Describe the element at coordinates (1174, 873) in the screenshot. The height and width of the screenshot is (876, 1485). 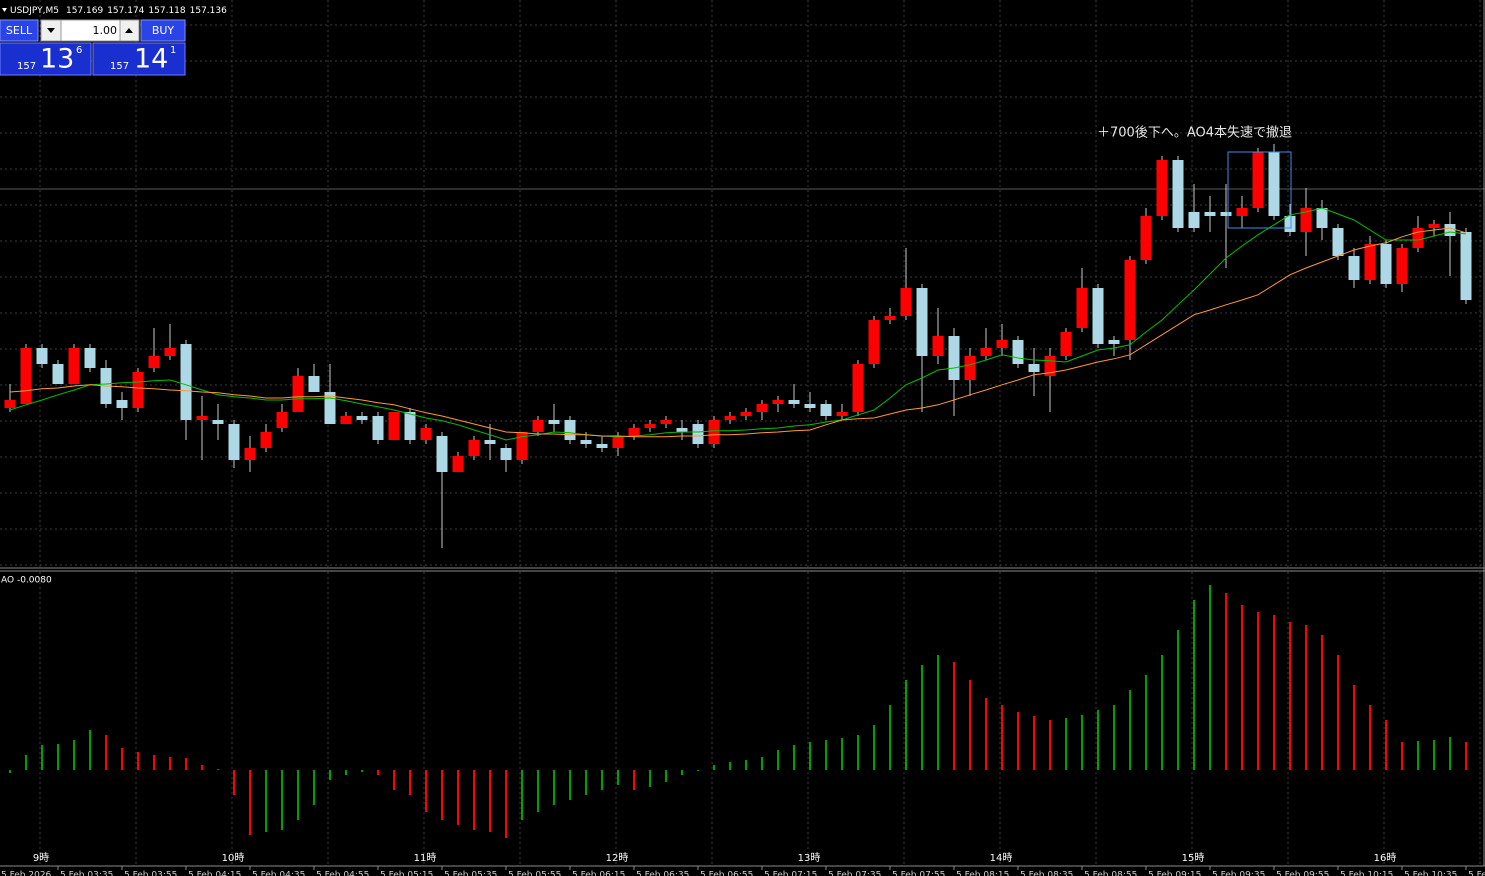
I see `date-label: 5 Feb 09:15` at that location.